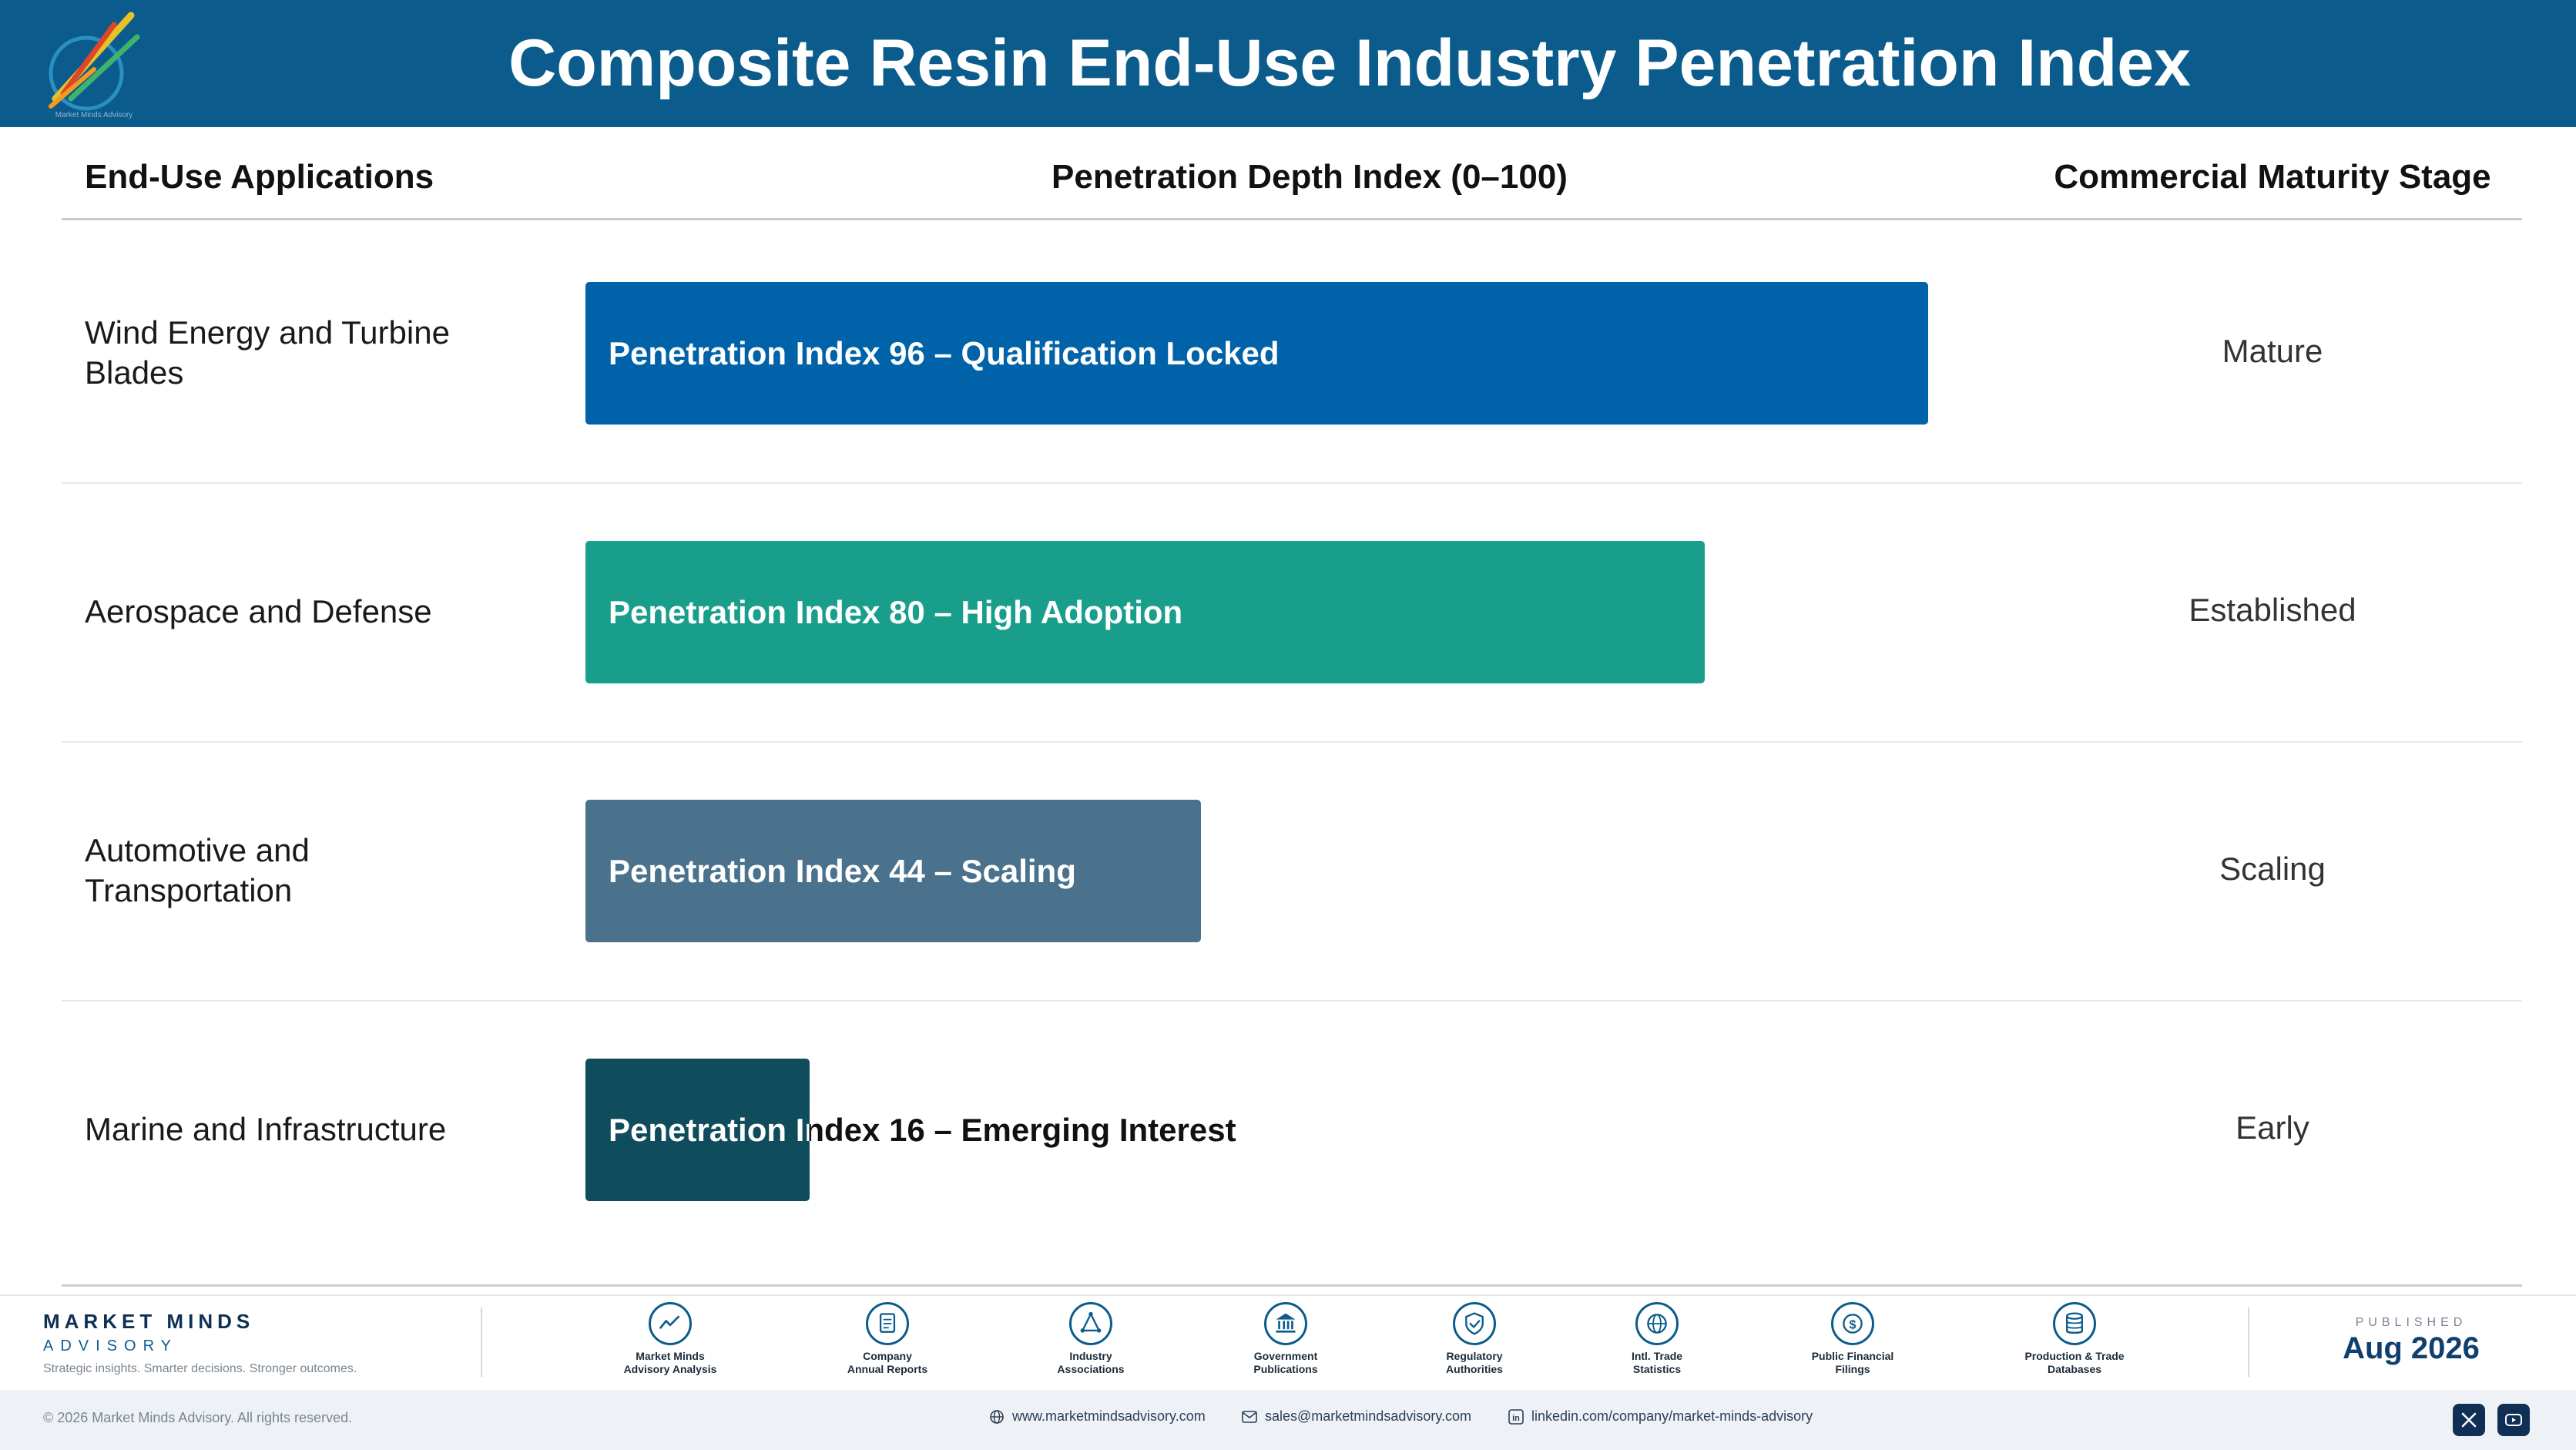 This screenshot has height=1450, width=2576. I want to click on maturity-stage: Scaling, so click(2272, 869).